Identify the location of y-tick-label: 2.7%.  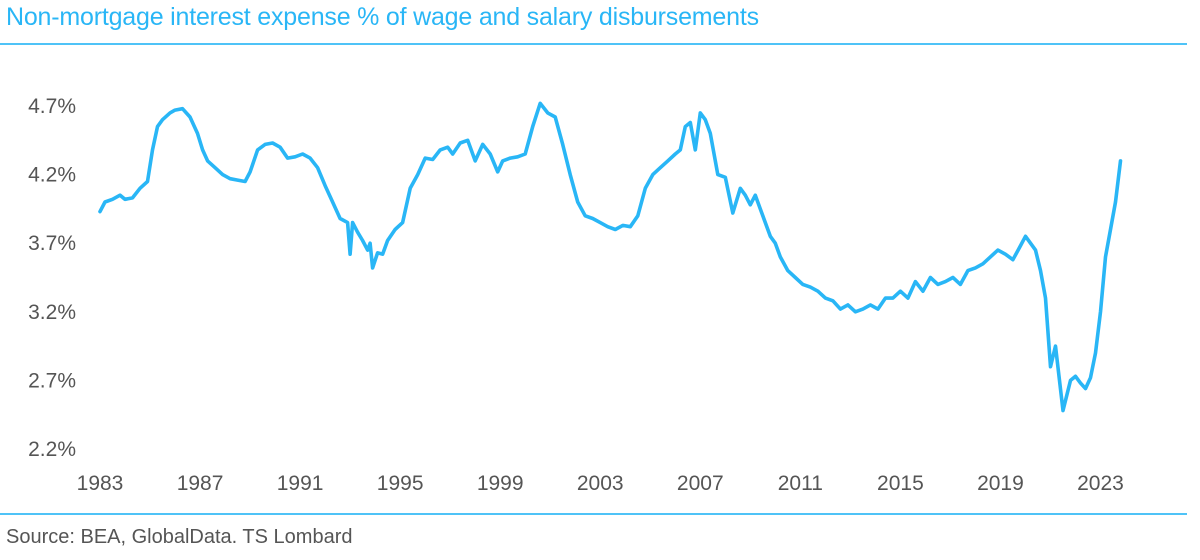
(52, 380).